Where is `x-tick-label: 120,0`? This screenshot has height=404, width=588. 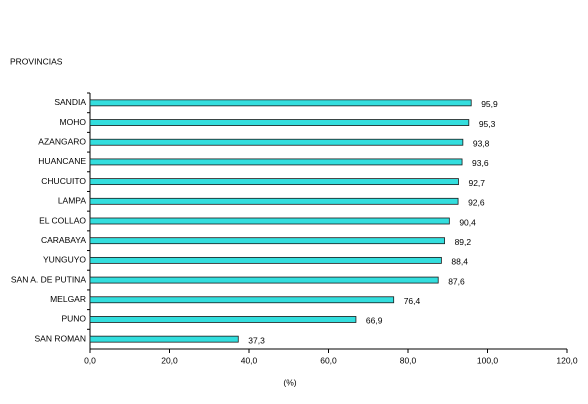 x-tick-label: 120,0 is located at coordinates (567, 360).